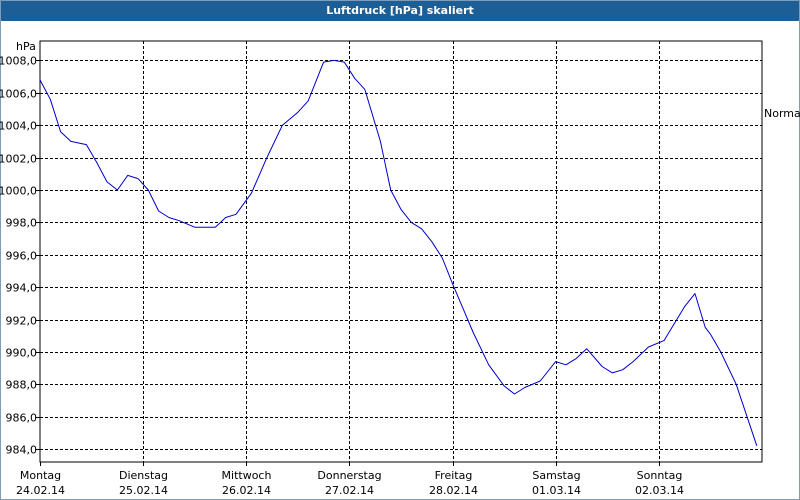 This screenshot has height=500, width=800. I want to click on x-tick-date: 28.02.14, so click(453, 490).